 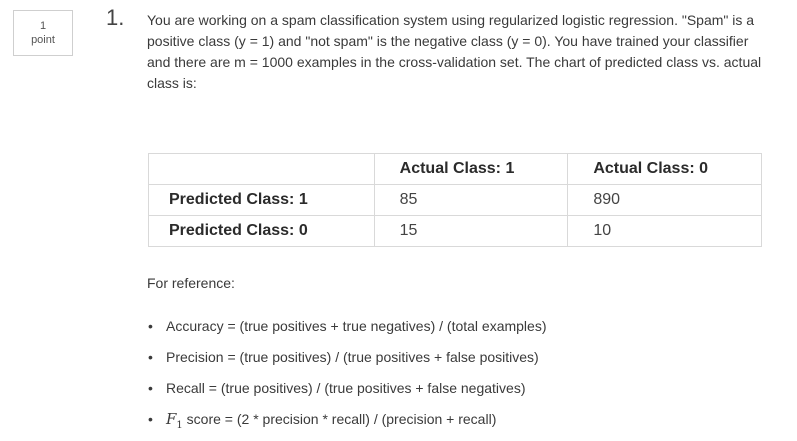 What do you see at coordinates (261, 169) in the screenshot?
I see `table-corner-cell` at bounding box center [261, 169].